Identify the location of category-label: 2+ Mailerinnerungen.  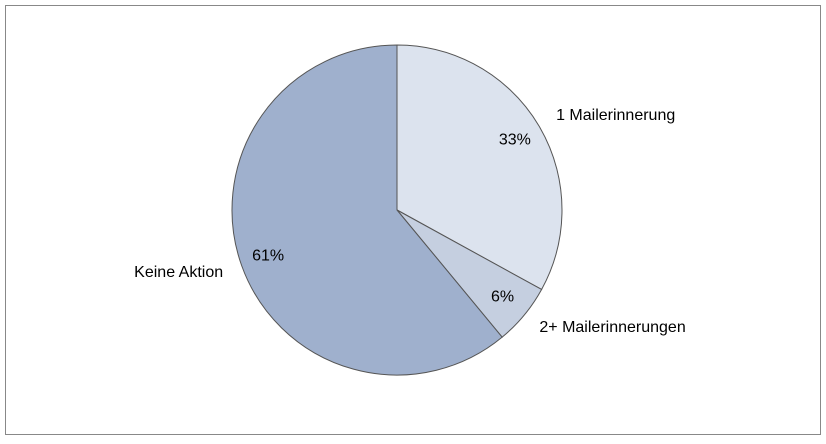
(612, 327).